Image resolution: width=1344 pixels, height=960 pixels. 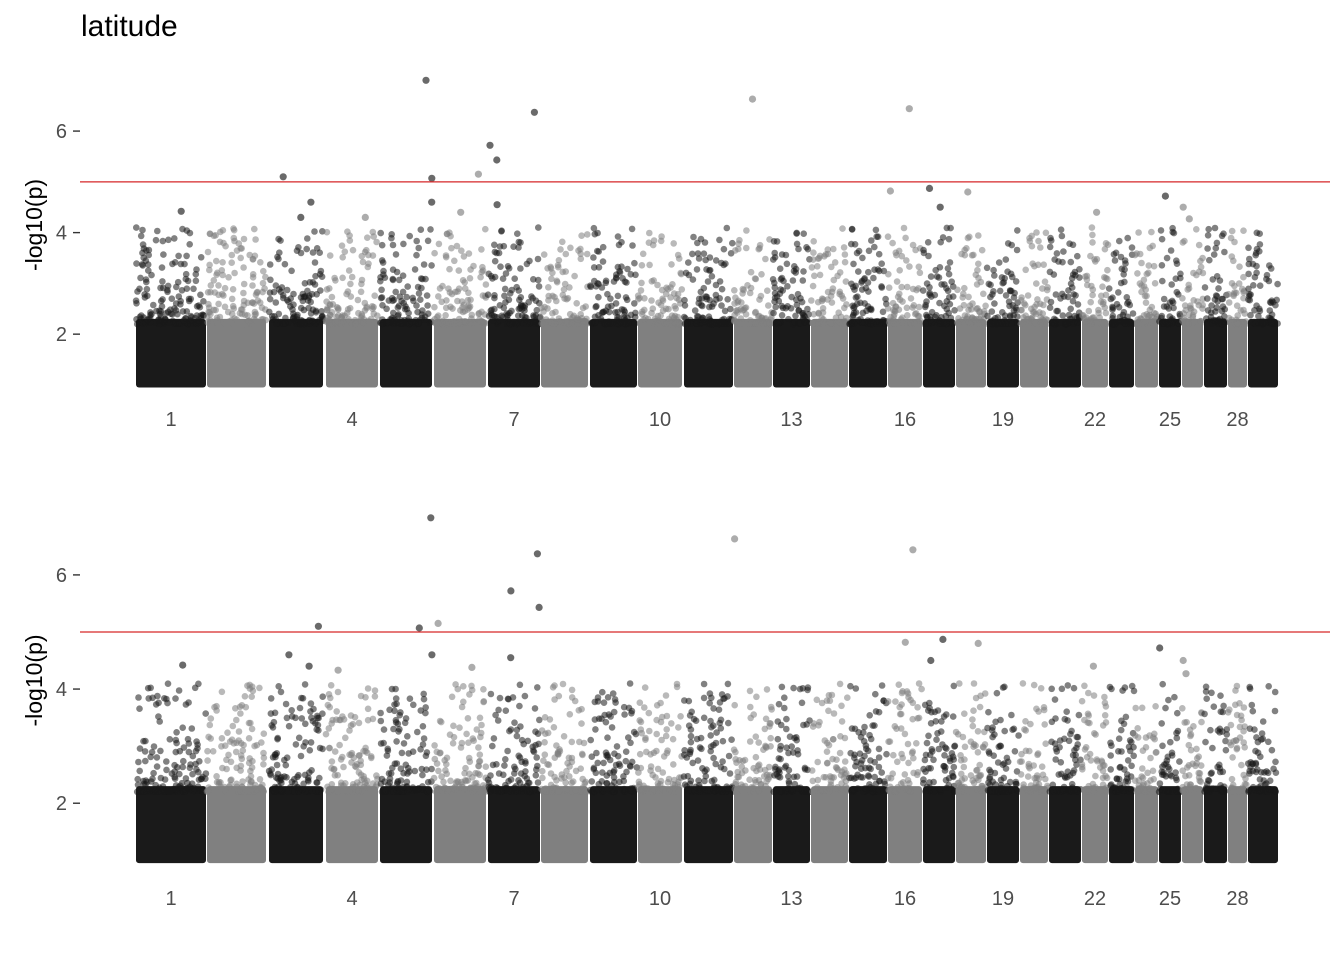 What do you see at coordinates (514, 306) in the screenshot?
I see `chromosome-7-points` at bounding box center [514, 306].